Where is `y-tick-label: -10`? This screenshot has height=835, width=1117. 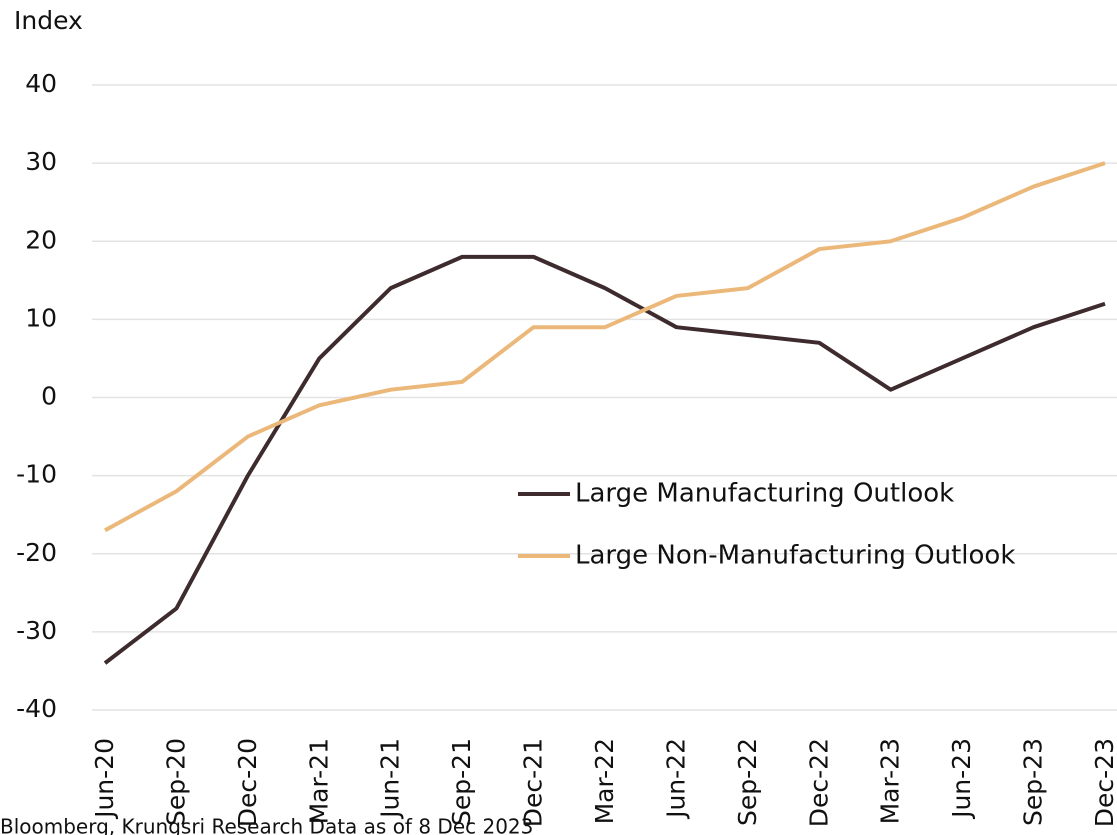 y-tick-label: -10 is located at coordinates (36, 474).